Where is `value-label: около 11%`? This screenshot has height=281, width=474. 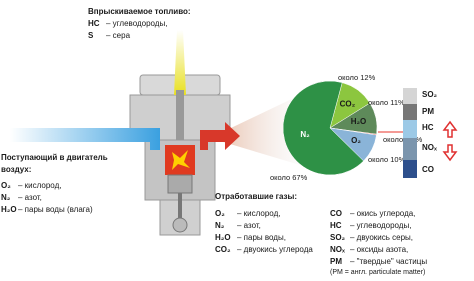
value-label: около 11% is located at coordinates (386, 102).